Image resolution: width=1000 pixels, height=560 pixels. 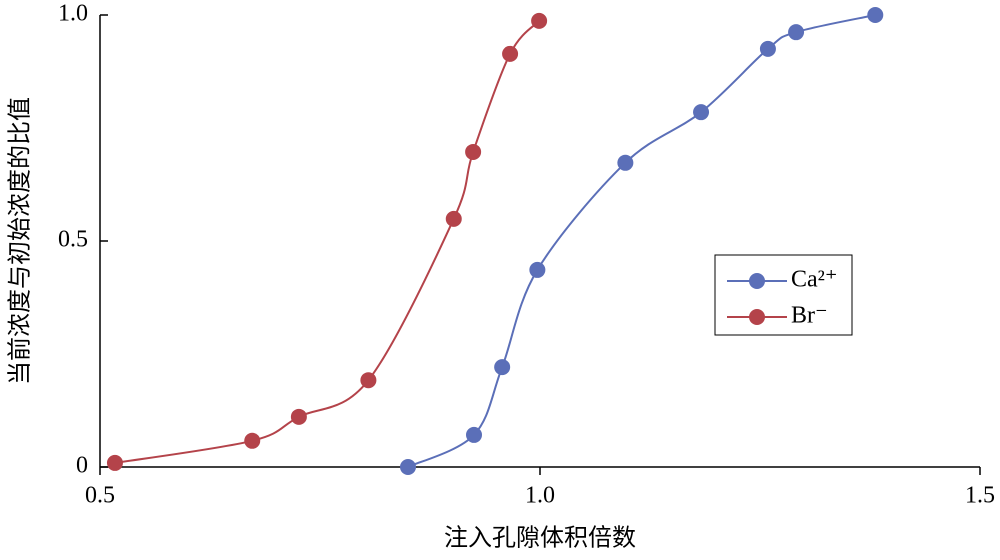 I want to click on y-tick-label: 0.5, so click(x=73, y=240).